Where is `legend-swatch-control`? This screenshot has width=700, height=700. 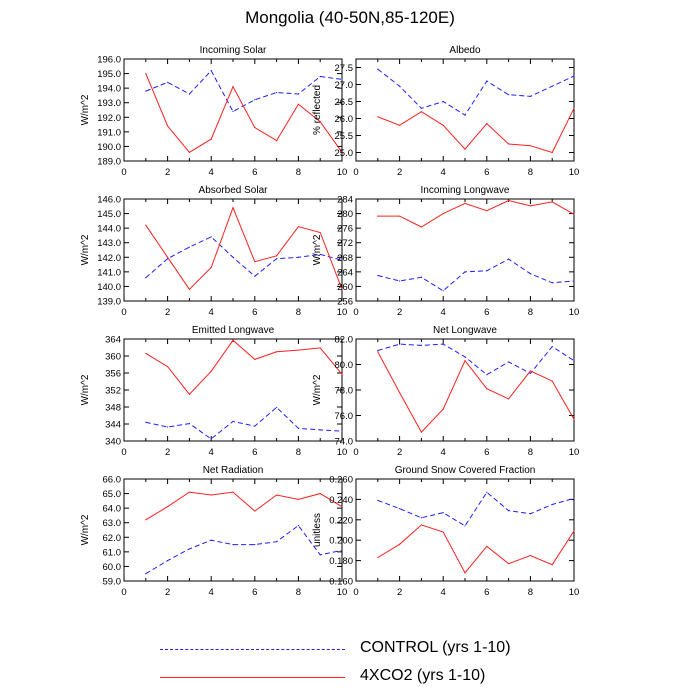
legend-swatch-control is located at coordinates (252, 649).